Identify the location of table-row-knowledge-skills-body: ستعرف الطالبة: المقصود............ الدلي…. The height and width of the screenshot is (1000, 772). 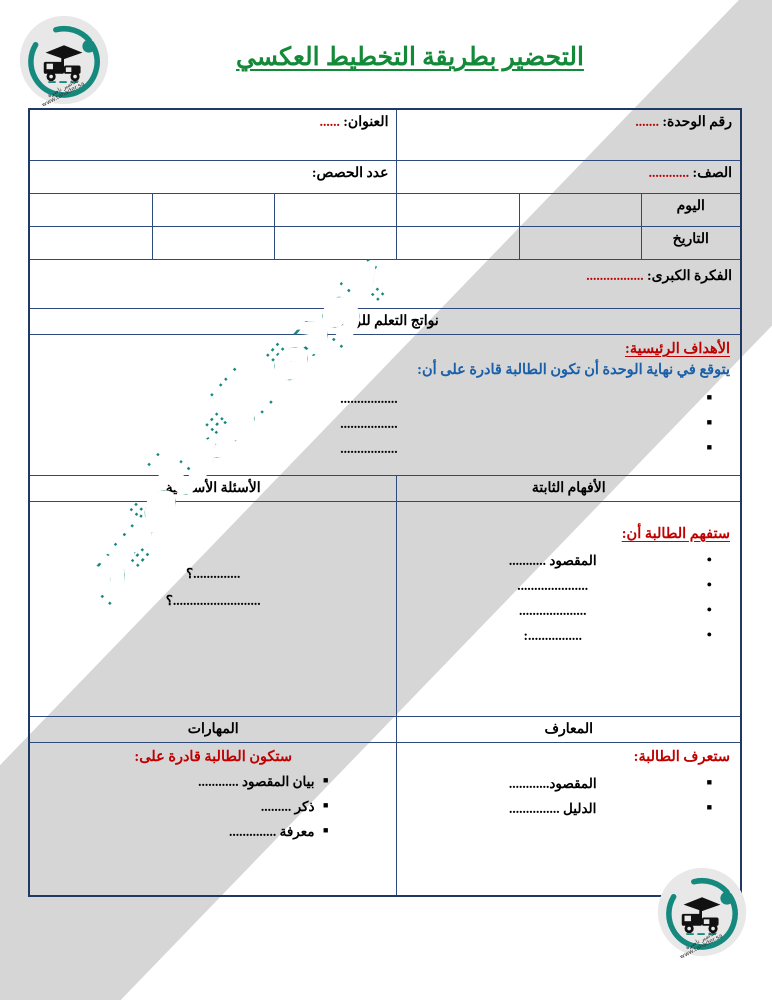
(385, 819).